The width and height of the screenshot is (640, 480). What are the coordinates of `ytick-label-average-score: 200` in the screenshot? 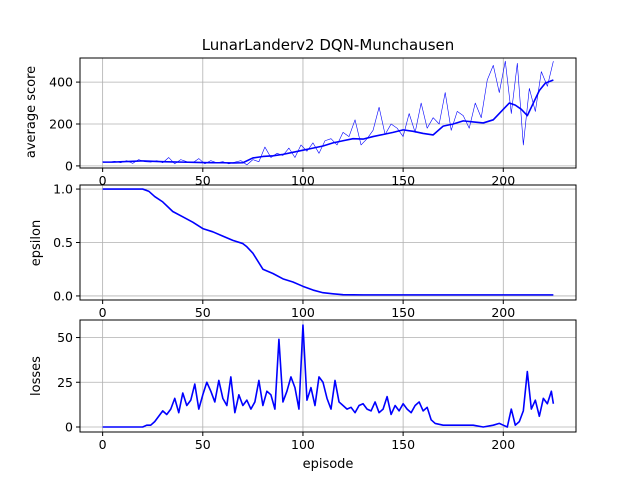 It's located at (61, 124).